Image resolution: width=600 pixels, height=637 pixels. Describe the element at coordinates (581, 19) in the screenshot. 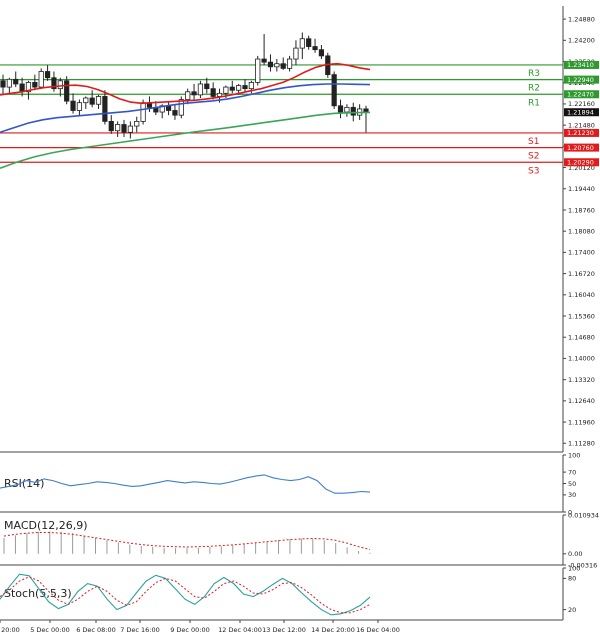

I see `price-tick-label: 1.24880` at that location.